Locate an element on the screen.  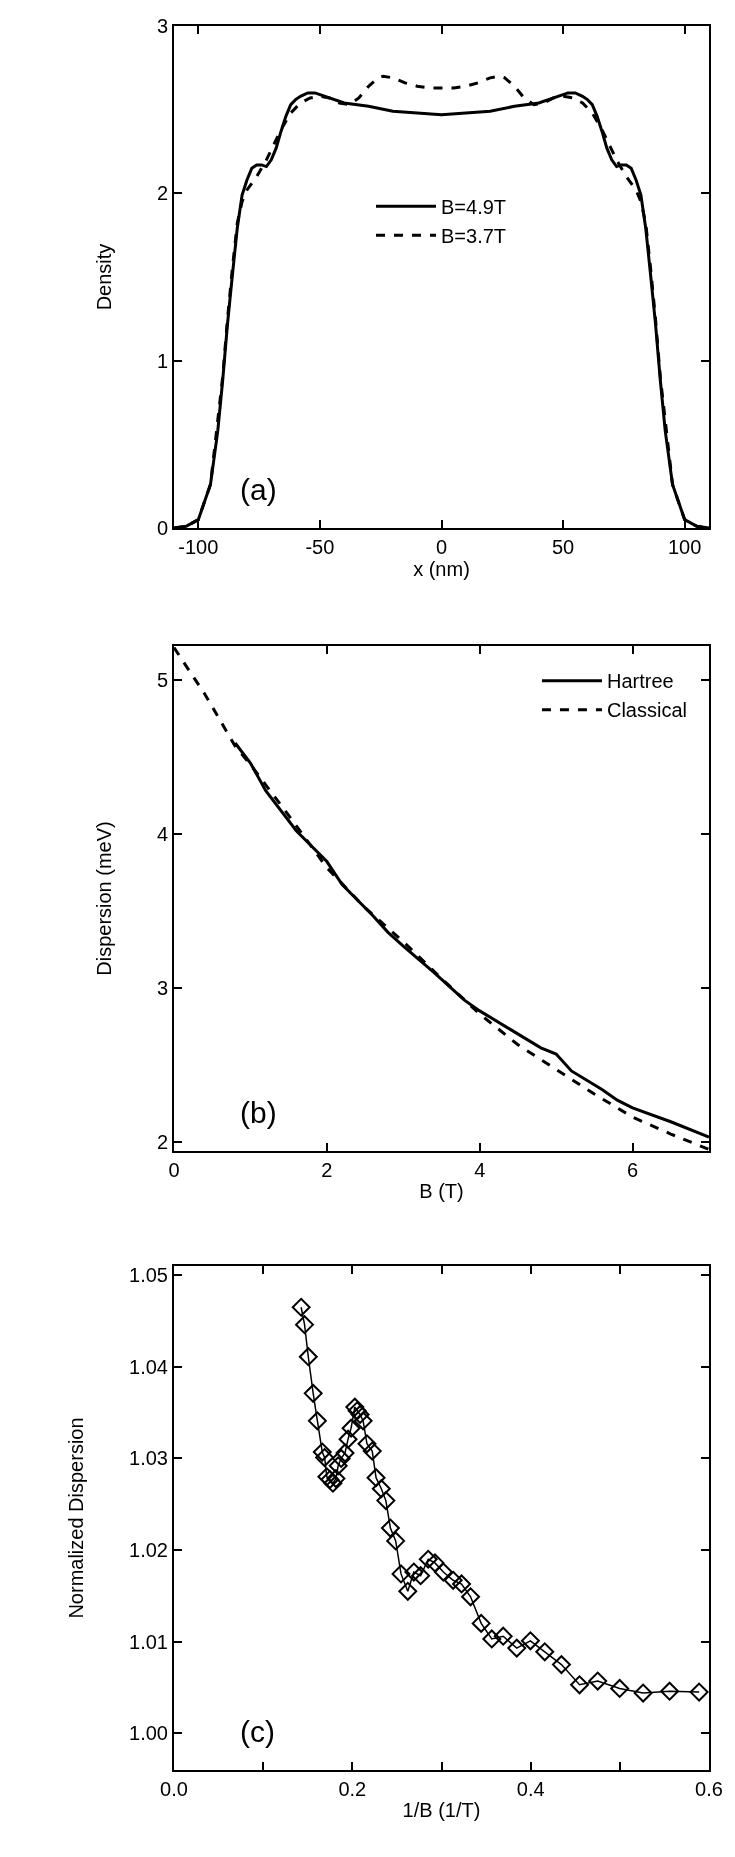
x-tick-label: 0.0 is located at coordinates (174, 1789).